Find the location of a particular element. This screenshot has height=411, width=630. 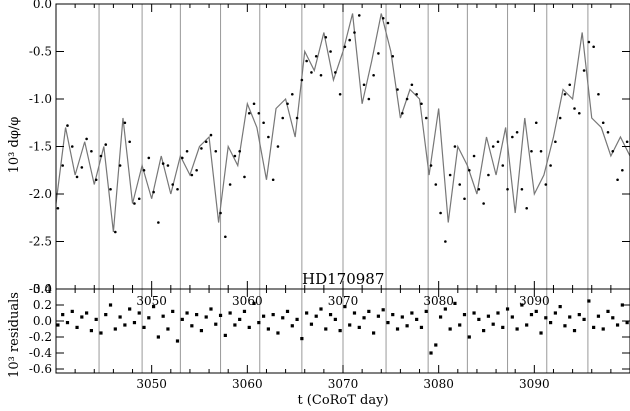

bottom-data-points is located at coordinates (342, 327).